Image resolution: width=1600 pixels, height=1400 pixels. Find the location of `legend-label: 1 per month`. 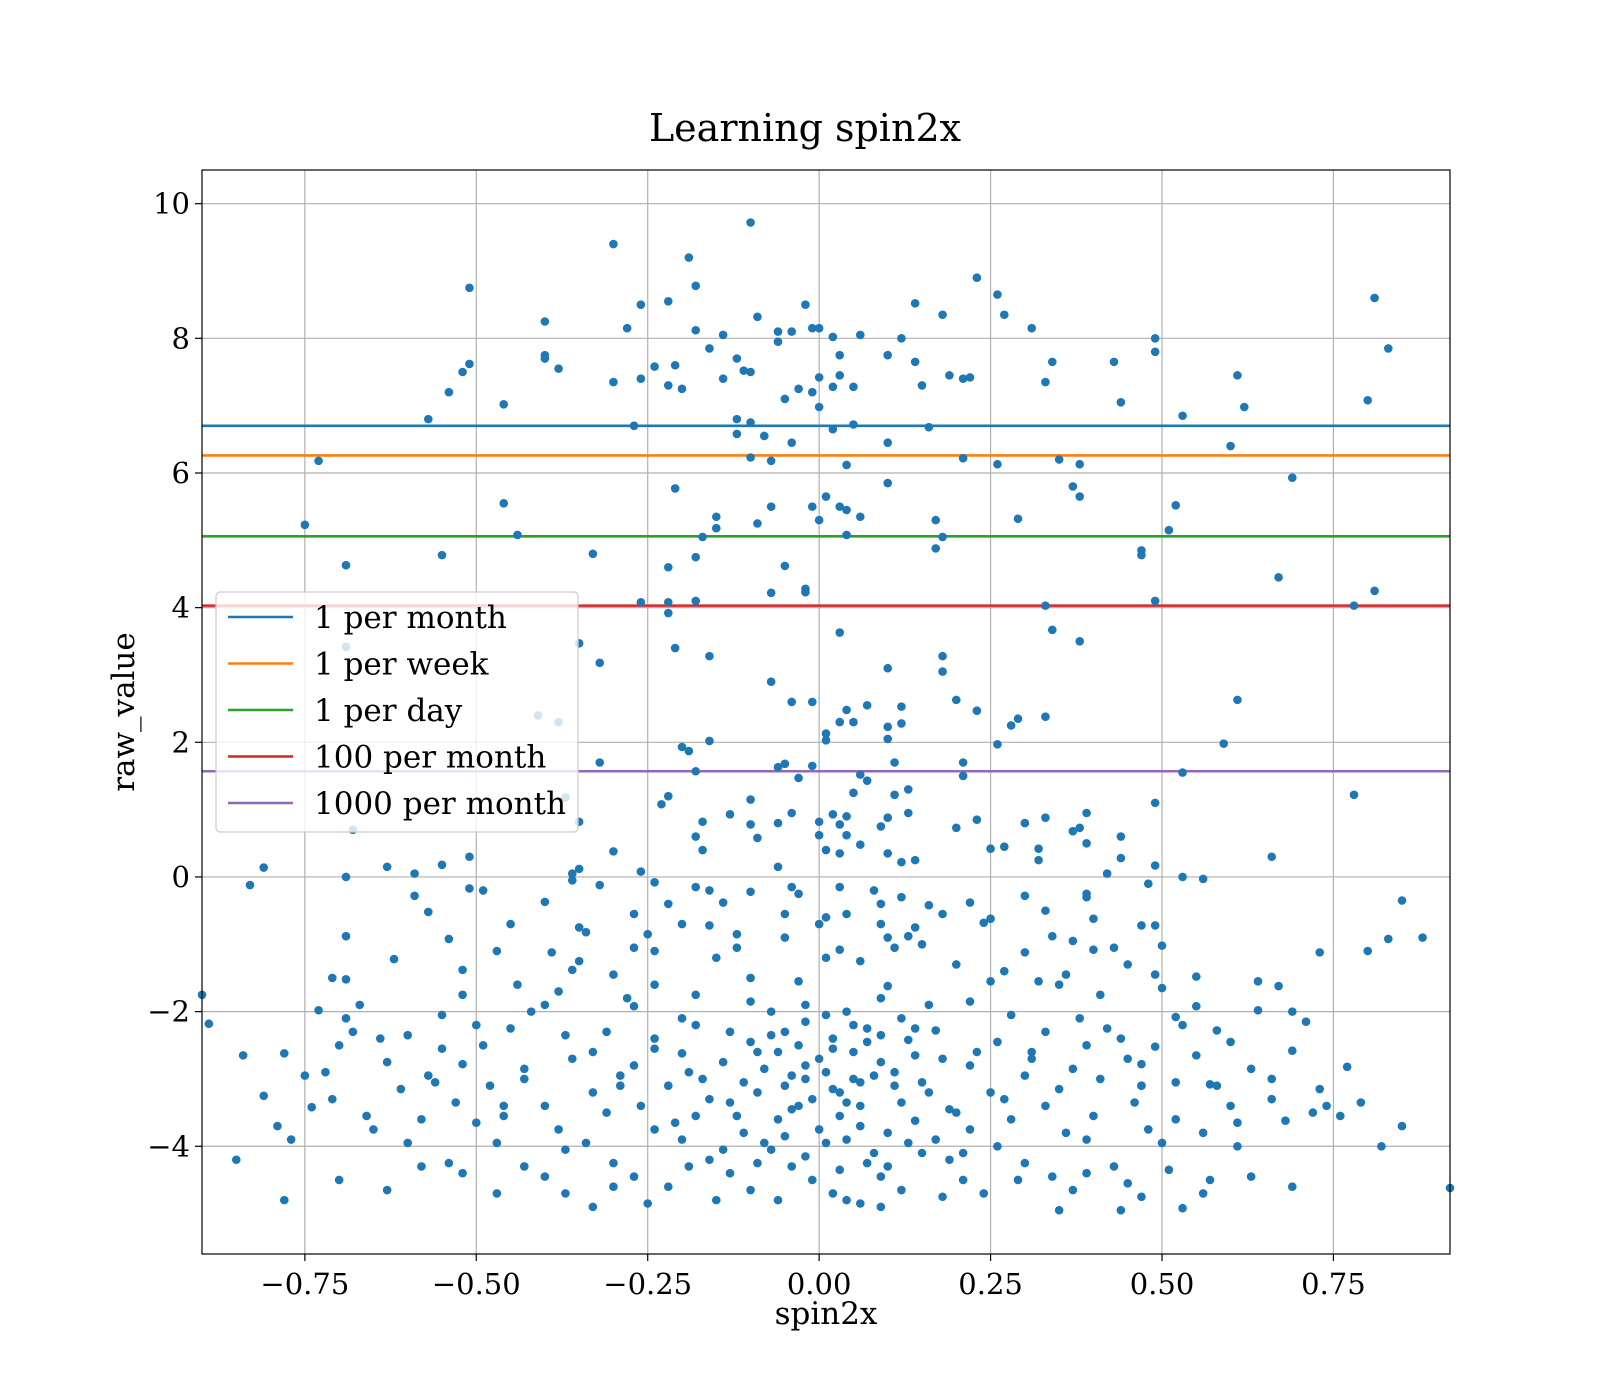

legend-label: 1 per month is located at coordinates (410, 618).